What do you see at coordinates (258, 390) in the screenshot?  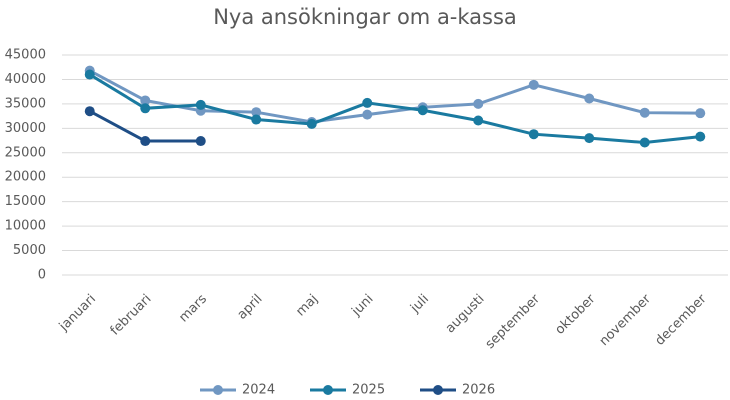 I see `legend-label: 2024` at bounding box center [258, 390].